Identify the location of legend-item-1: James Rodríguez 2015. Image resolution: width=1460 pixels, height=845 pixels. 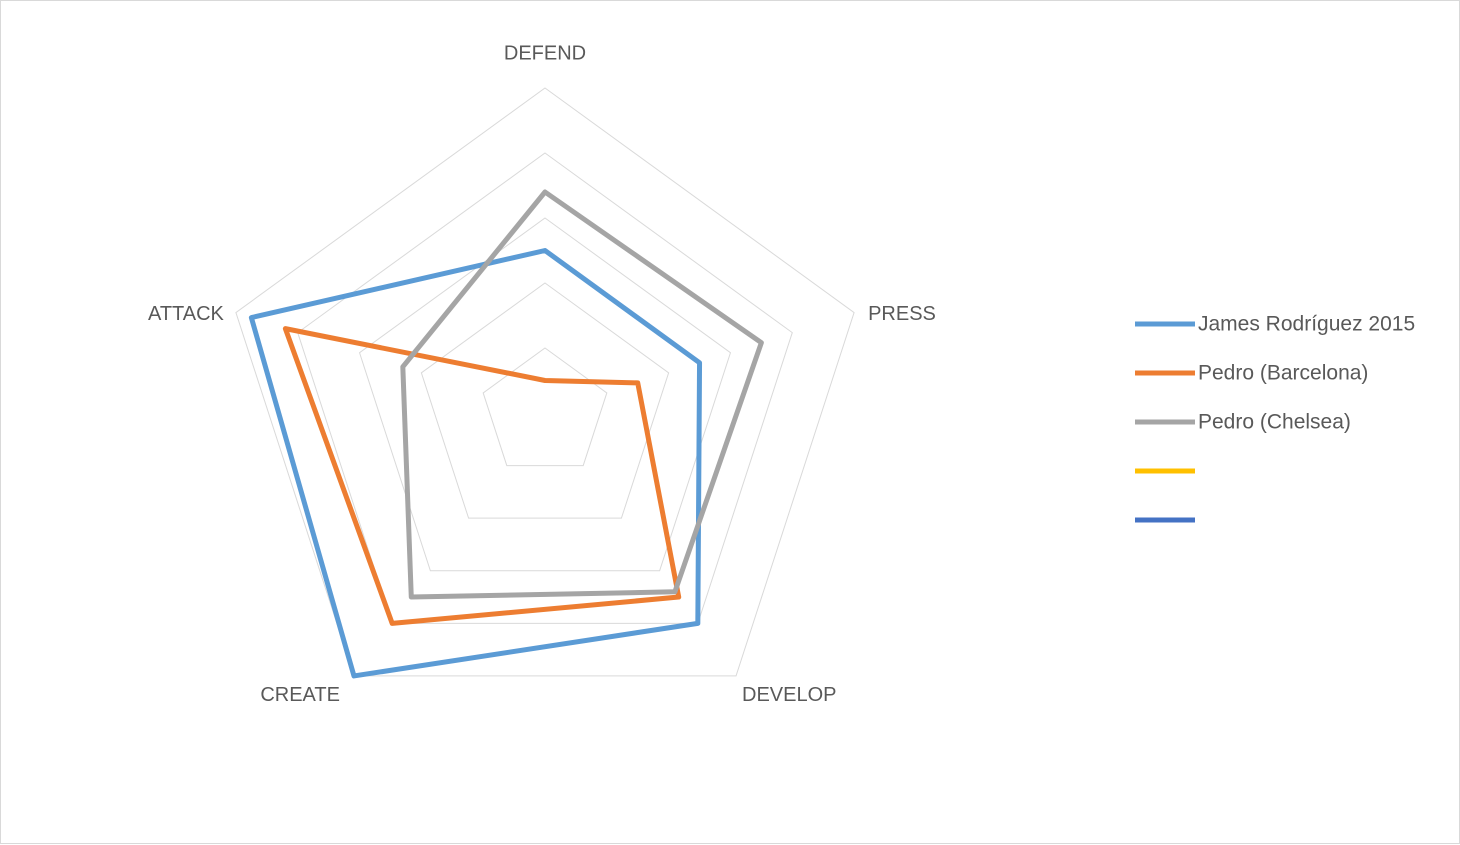
(1275, 324).